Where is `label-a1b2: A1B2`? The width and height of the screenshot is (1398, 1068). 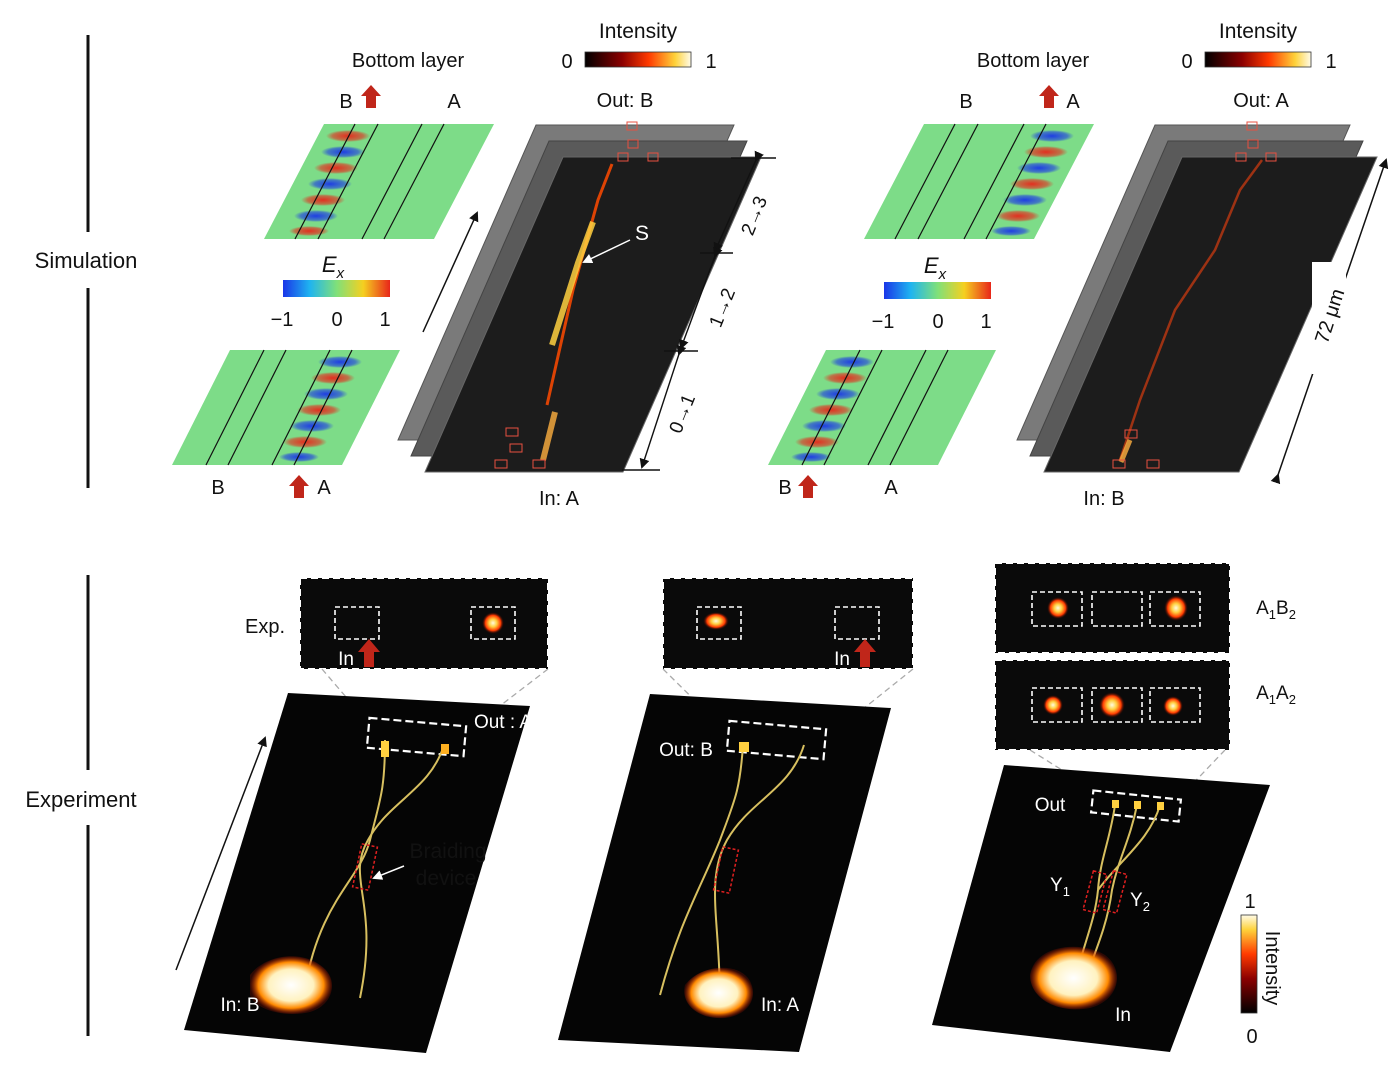 label-a1b2: A1B2 is located at coordinates (1276, 610).